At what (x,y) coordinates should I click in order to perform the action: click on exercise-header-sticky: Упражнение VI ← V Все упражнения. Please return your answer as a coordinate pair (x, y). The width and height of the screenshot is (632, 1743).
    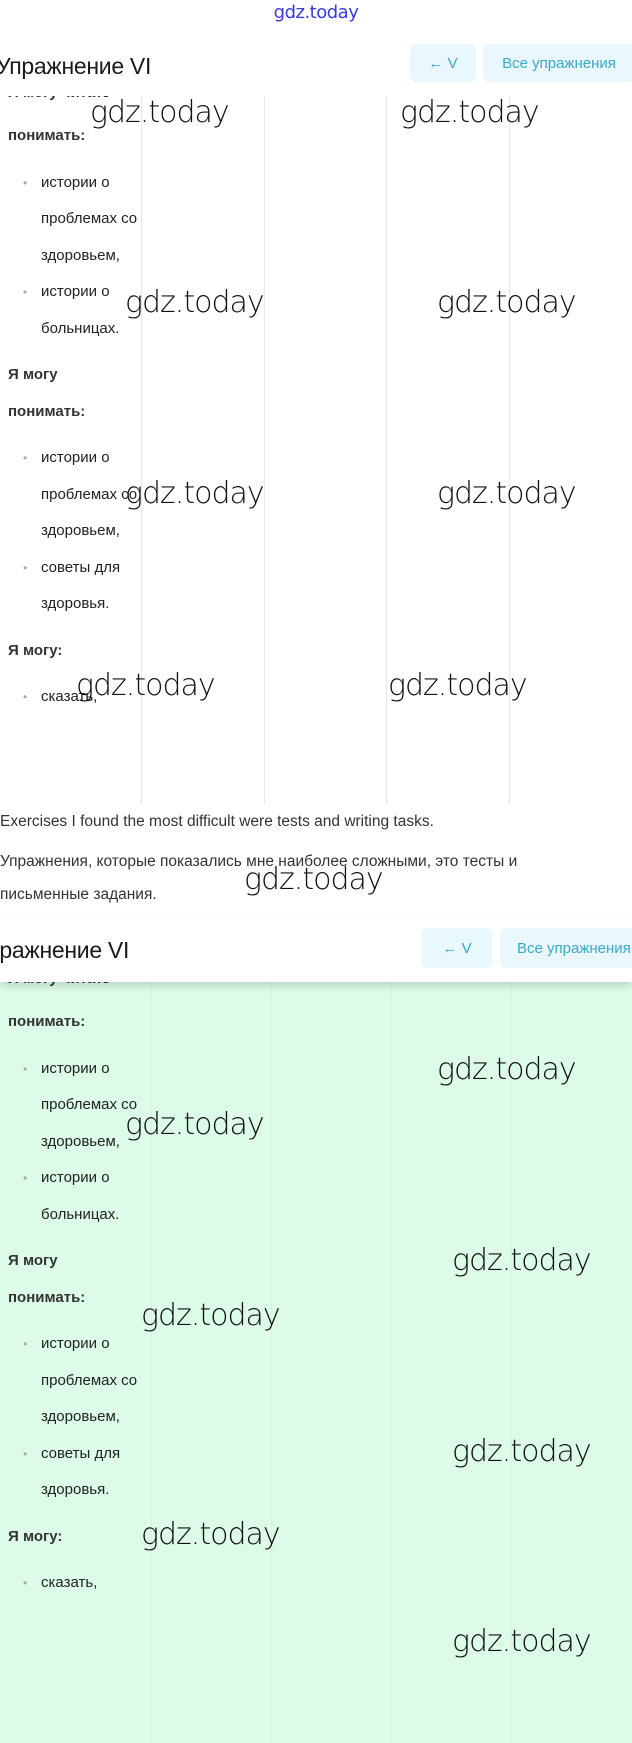
    Looking at the image, I should click on (316, 950).